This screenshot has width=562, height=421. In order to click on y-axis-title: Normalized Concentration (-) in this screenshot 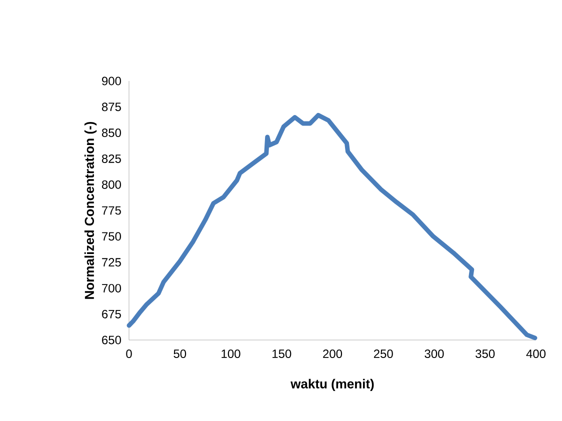, I will do `click(90, 210)`.